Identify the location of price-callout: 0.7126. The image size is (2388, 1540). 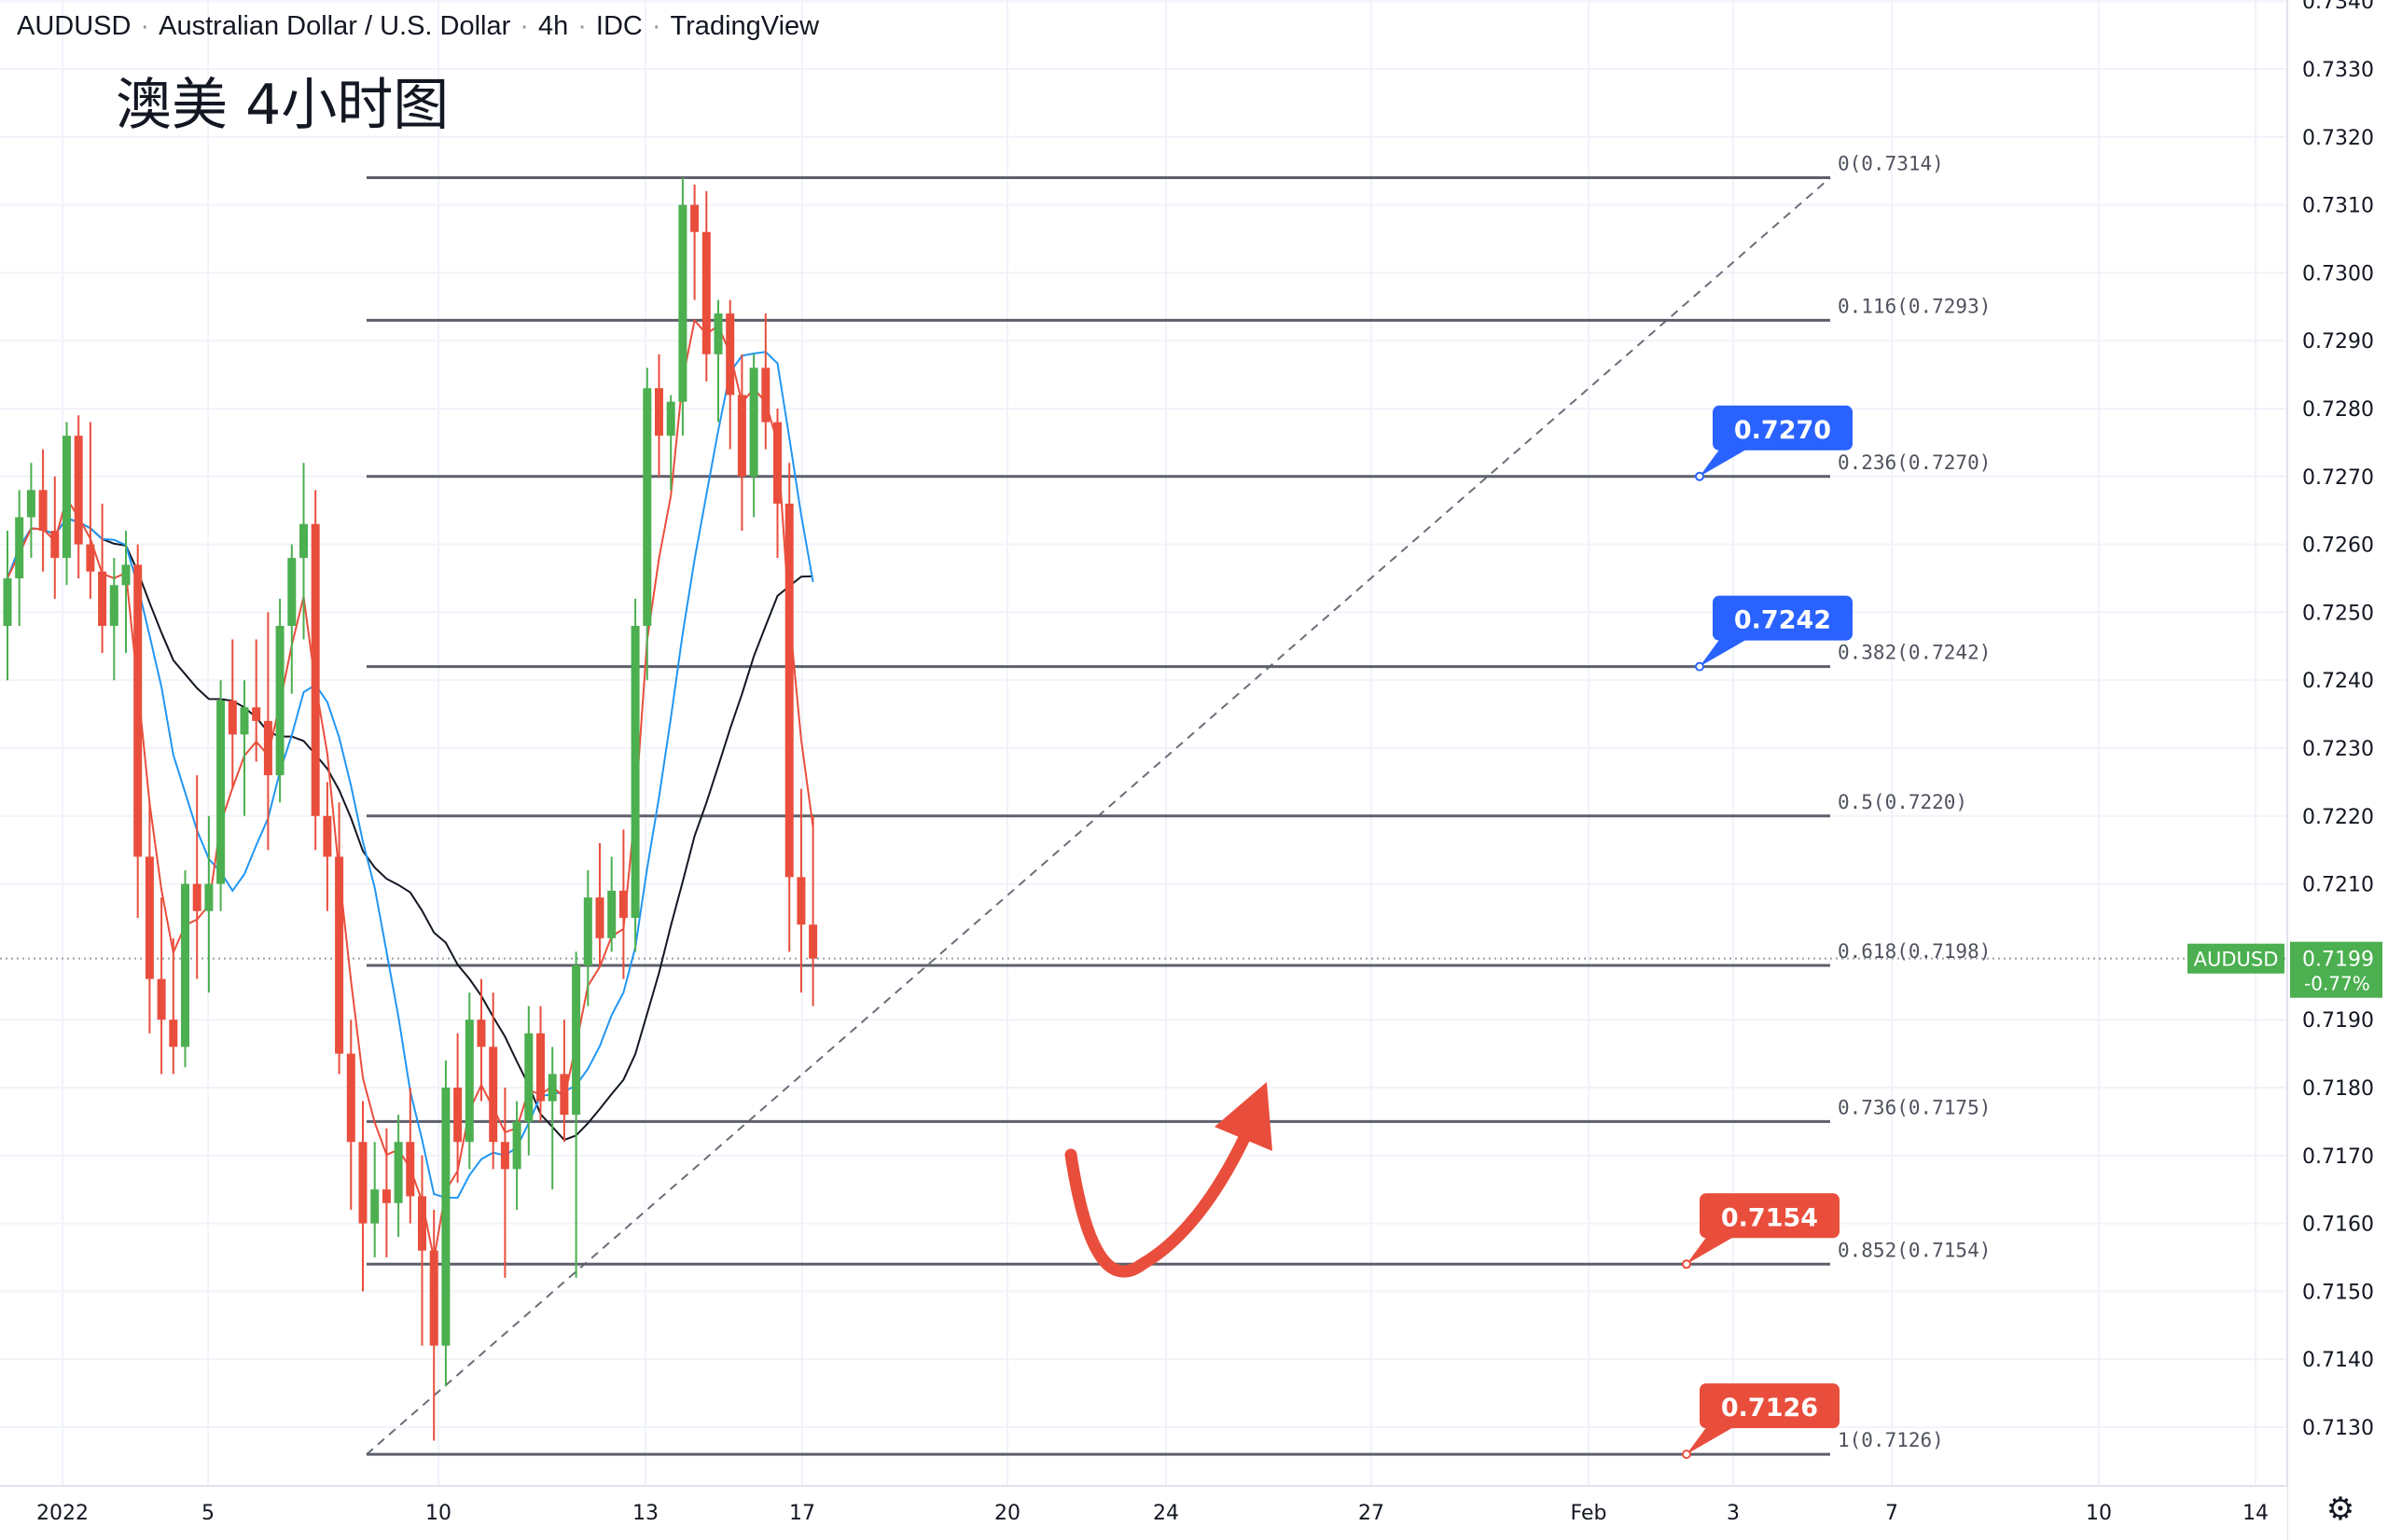
(1761, 1422).